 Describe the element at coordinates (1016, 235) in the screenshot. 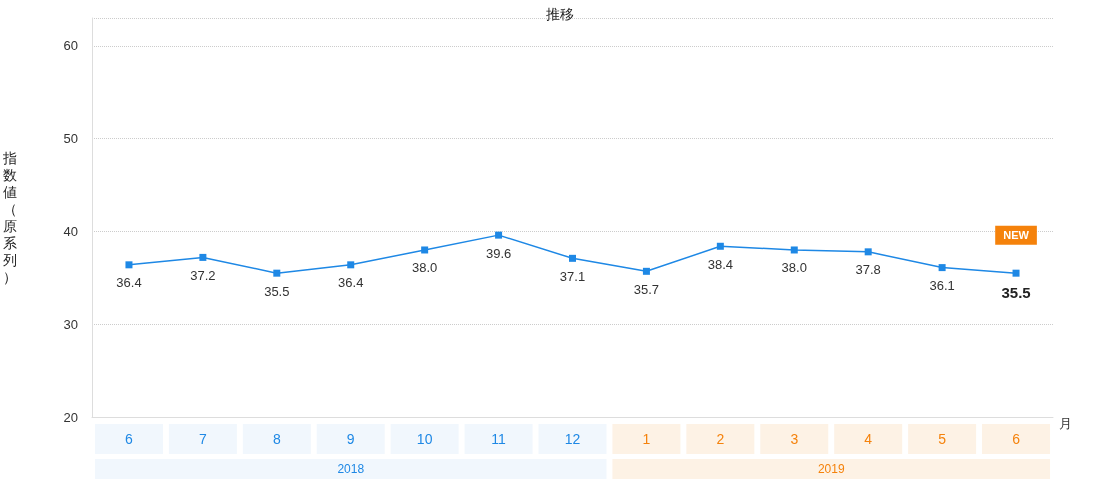

I see `annotation: NEW` at that location.